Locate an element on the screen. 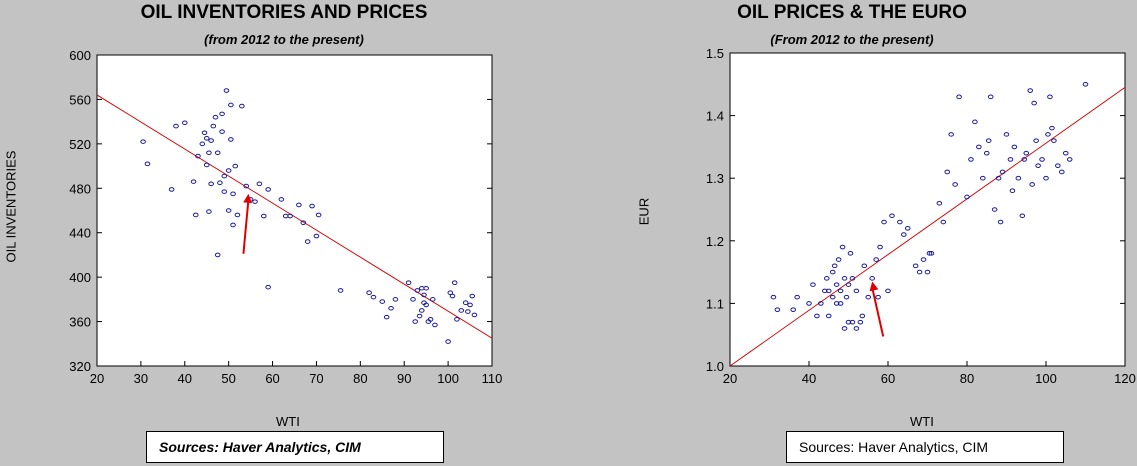 This screenshot has height=466, width=1137. y-tick-label: 600 is located at coordinates (80, 55).